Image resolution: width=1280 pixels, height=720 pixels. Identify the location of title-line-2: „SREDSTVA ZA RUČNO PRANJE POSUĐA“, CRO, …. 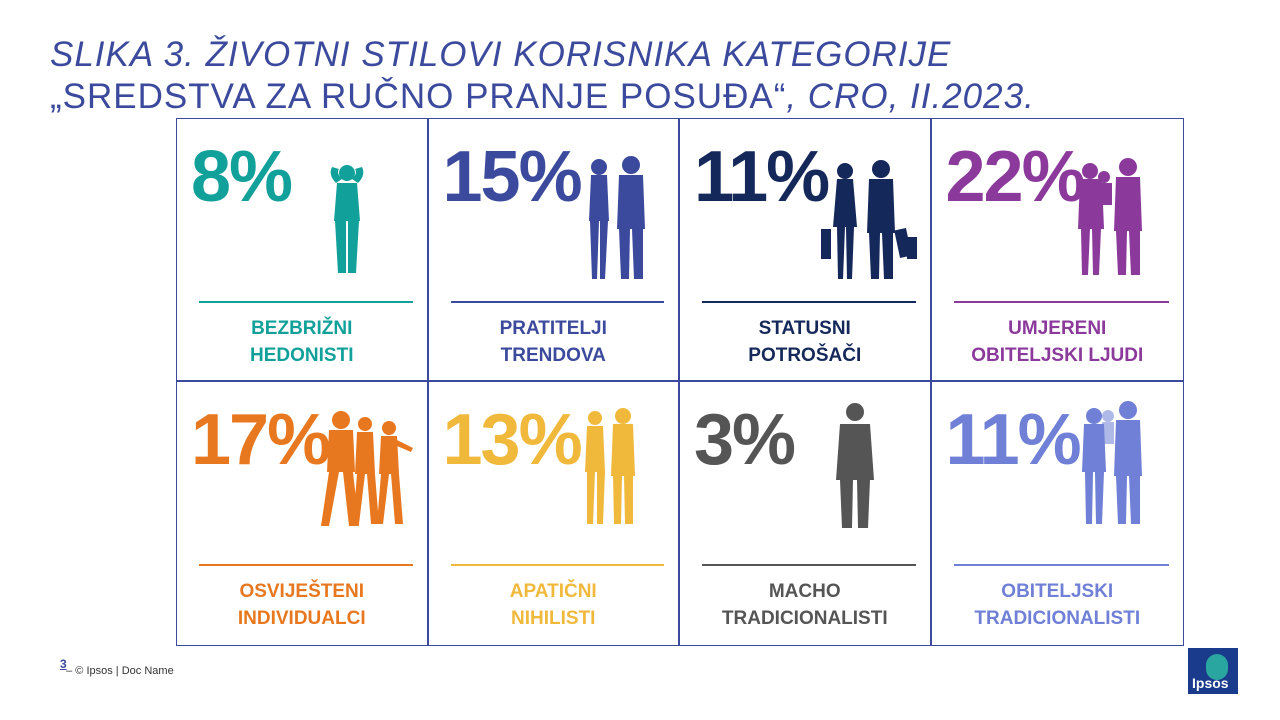
(640, 97).